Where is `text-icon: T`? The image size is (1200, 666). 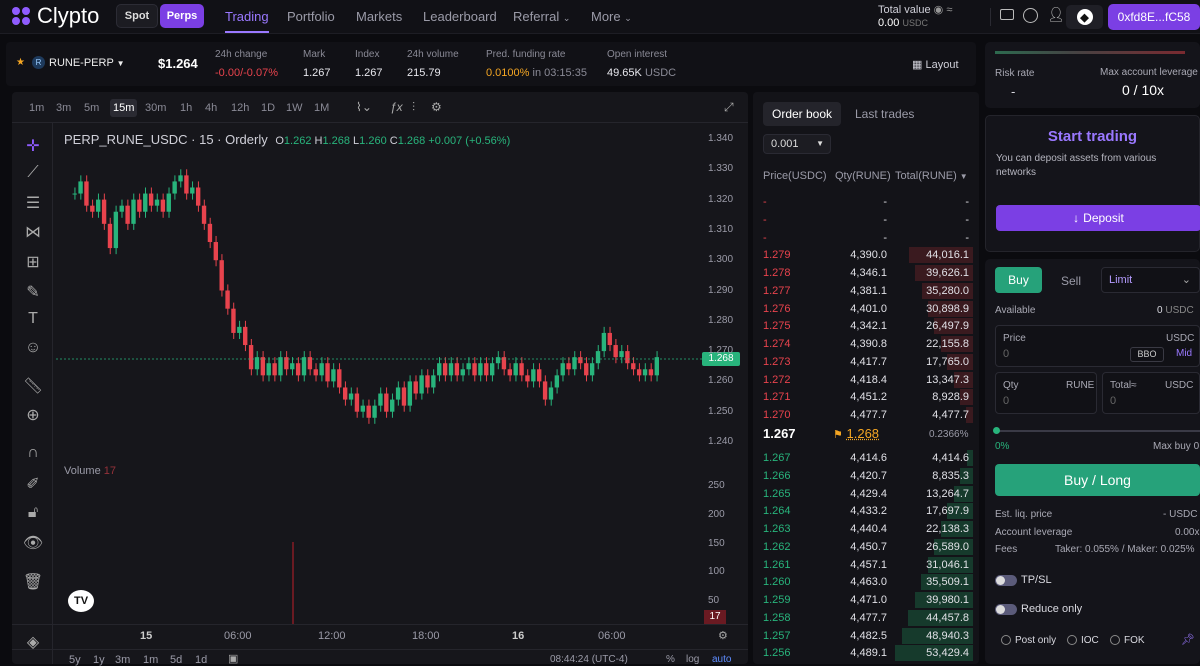
text-icon: T is located at coordinates (33, 318).